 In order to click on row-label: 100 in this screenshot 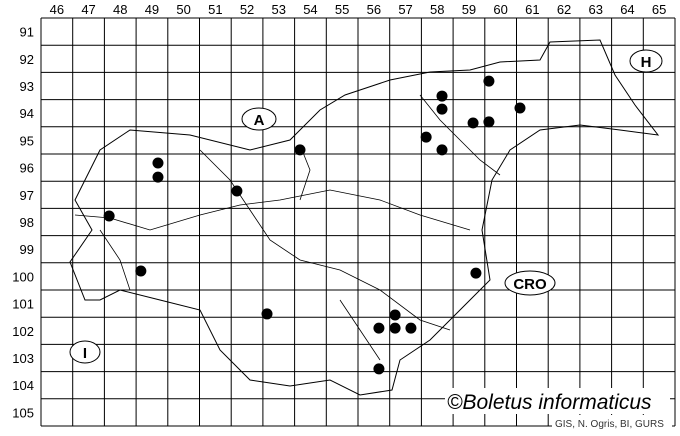, I will do `click(23, 276)`.